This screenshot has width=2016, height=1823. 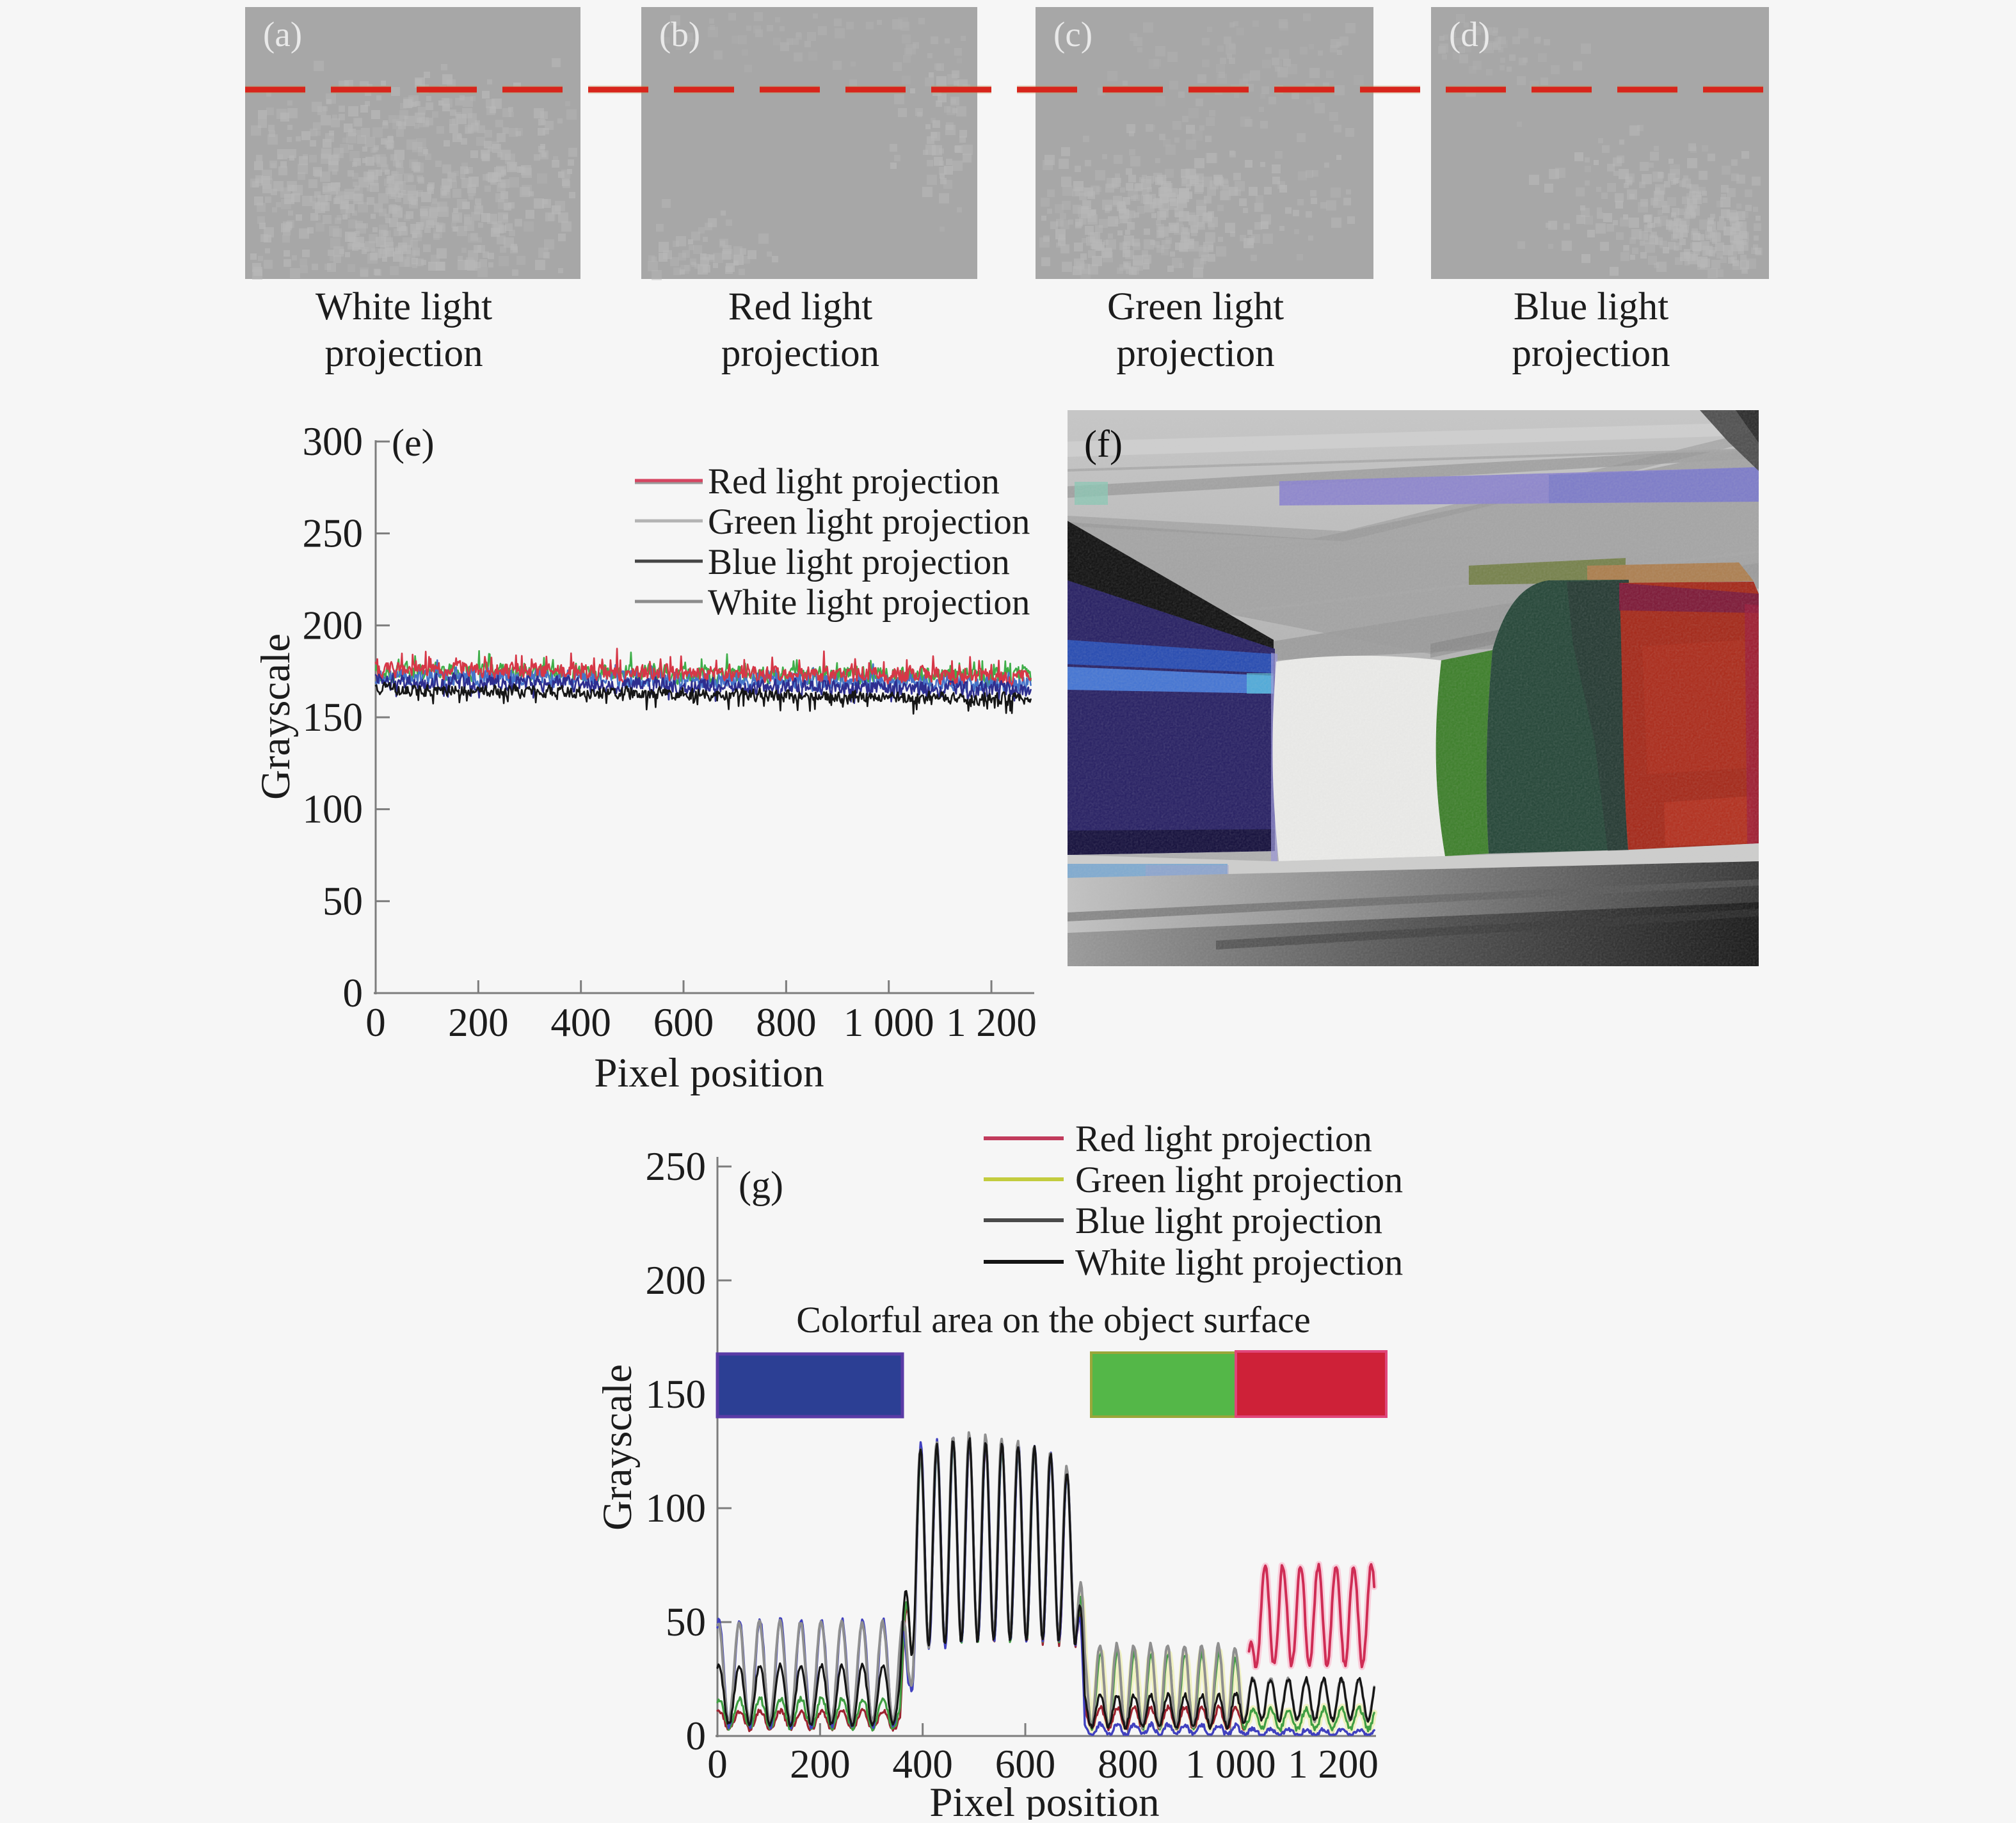 What do you see at coordinates (1072, 34) in the screenshot?
I see `svg-text: (c)` at bounding box center [1072, 34].